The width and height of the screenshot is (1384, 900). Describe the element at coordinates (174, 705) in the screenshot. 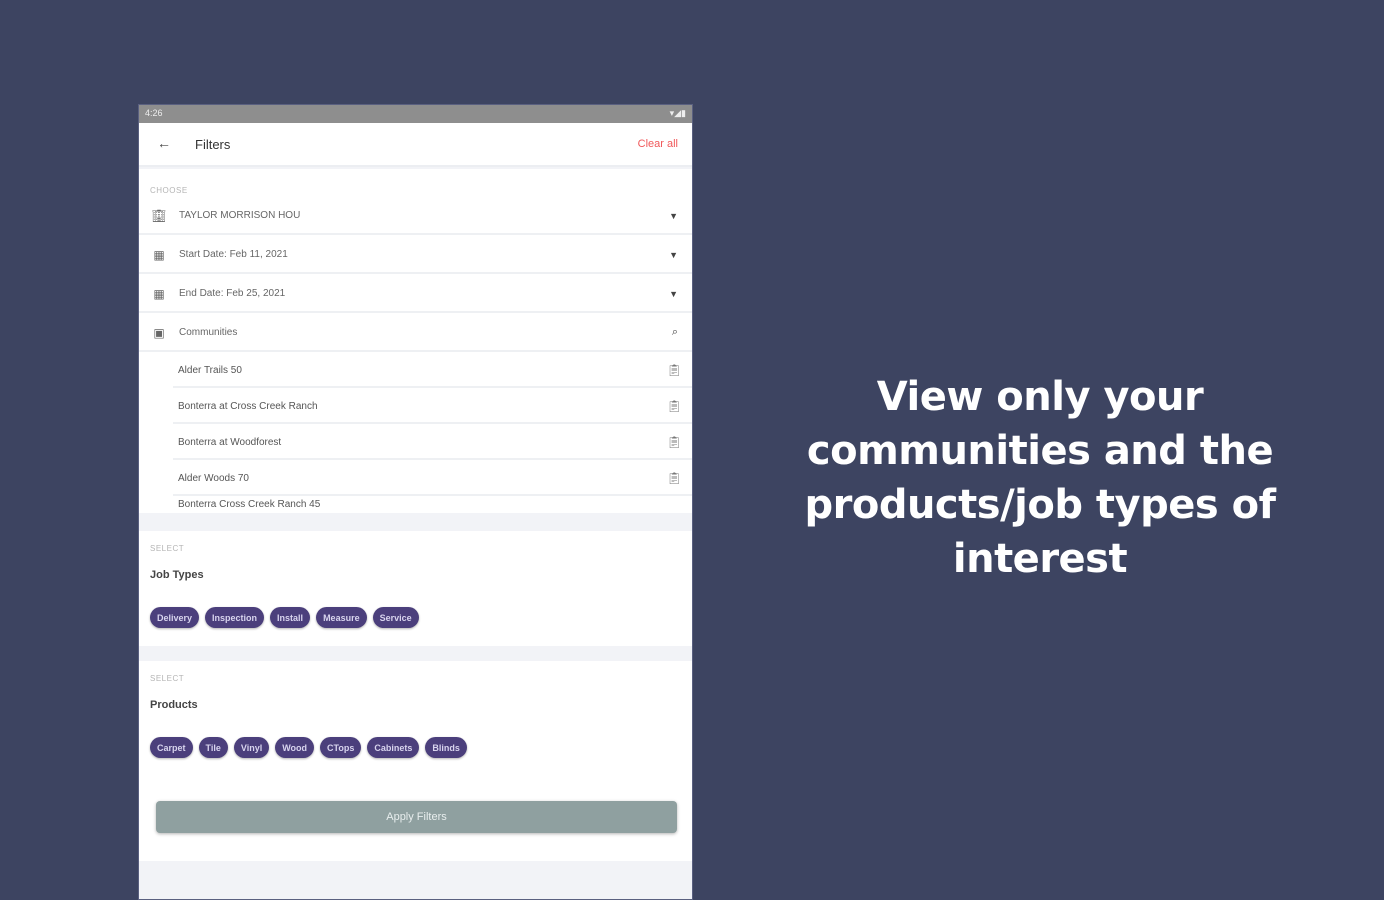

I see `products-title: Products` at that location.